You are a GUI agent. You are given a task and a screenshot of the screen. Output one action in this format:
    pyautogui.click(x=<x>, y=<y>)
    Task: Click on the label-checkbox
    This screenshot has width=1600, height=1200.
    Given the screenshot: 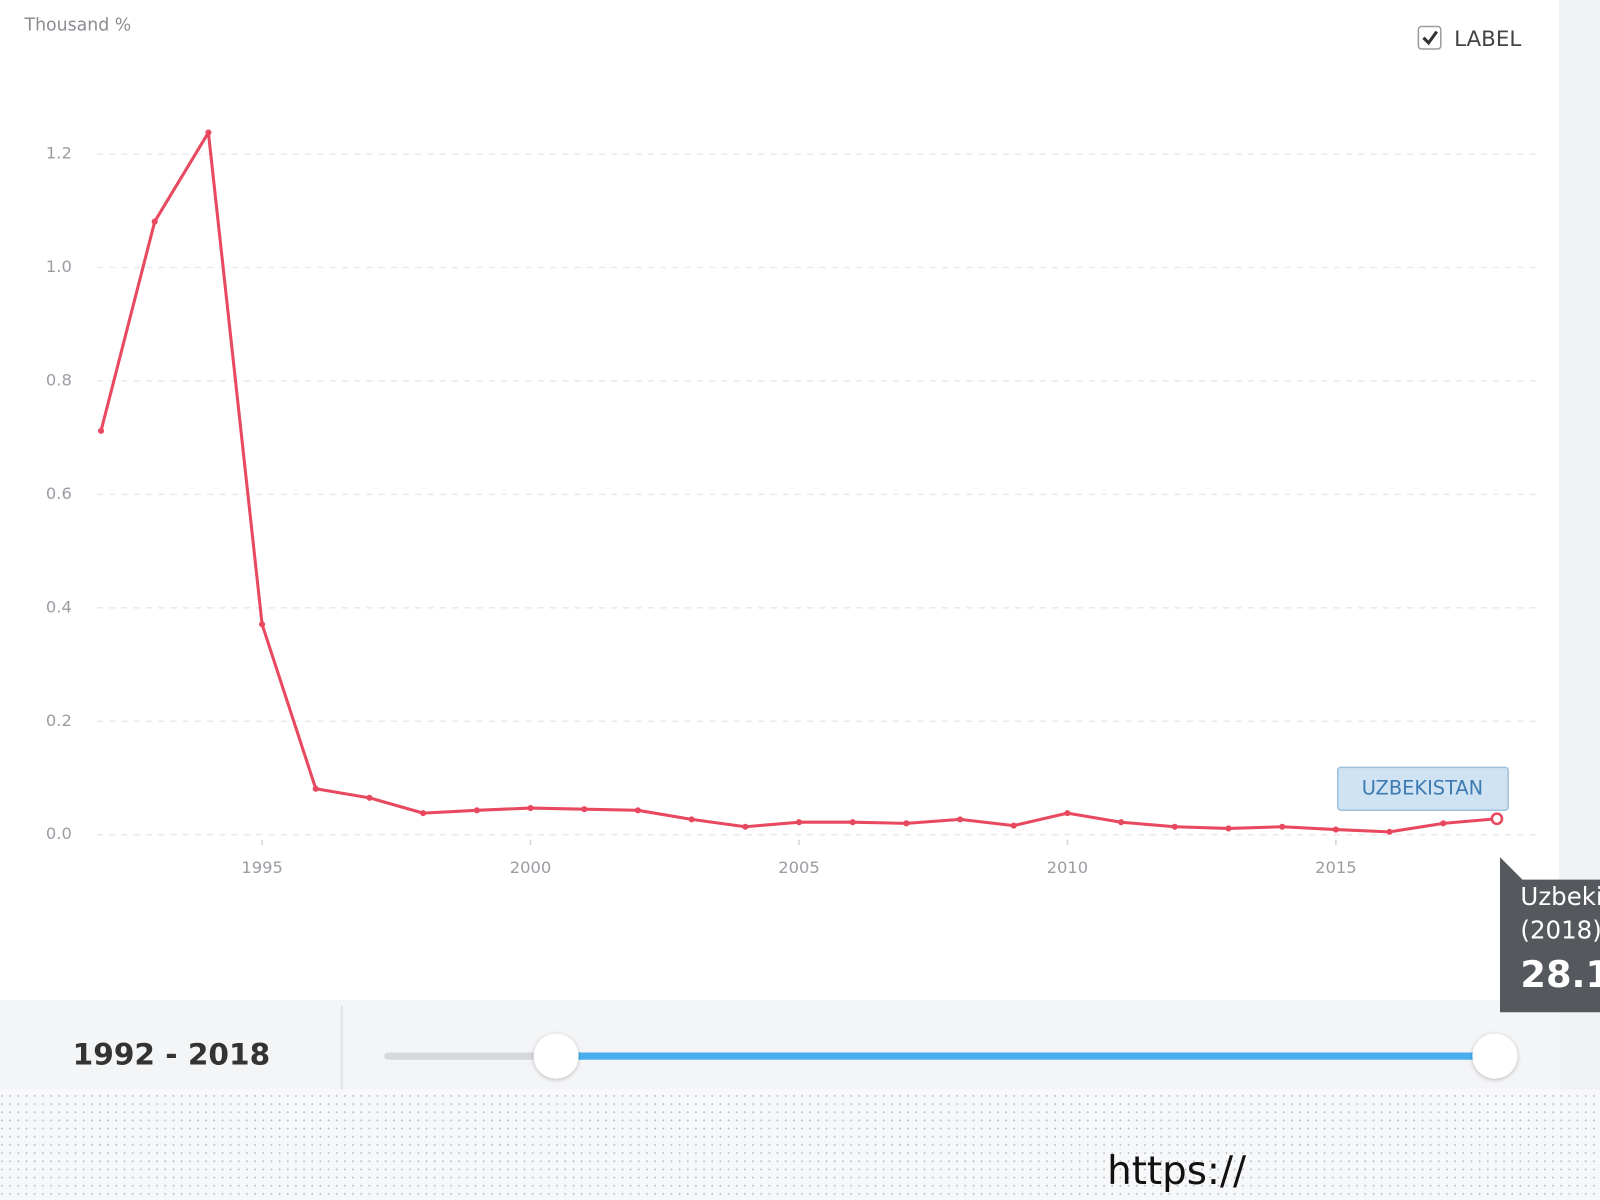 What is the action you would take?
    pyautogui.click(x=1429, y=37)
    